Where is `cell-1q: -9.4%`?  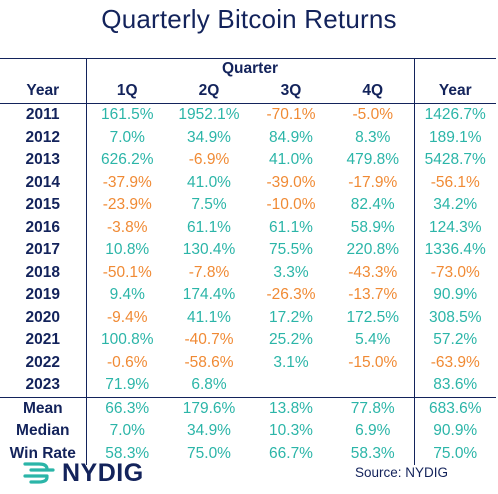 cell-1q: -9.4% is located at coordinates (126, 317).